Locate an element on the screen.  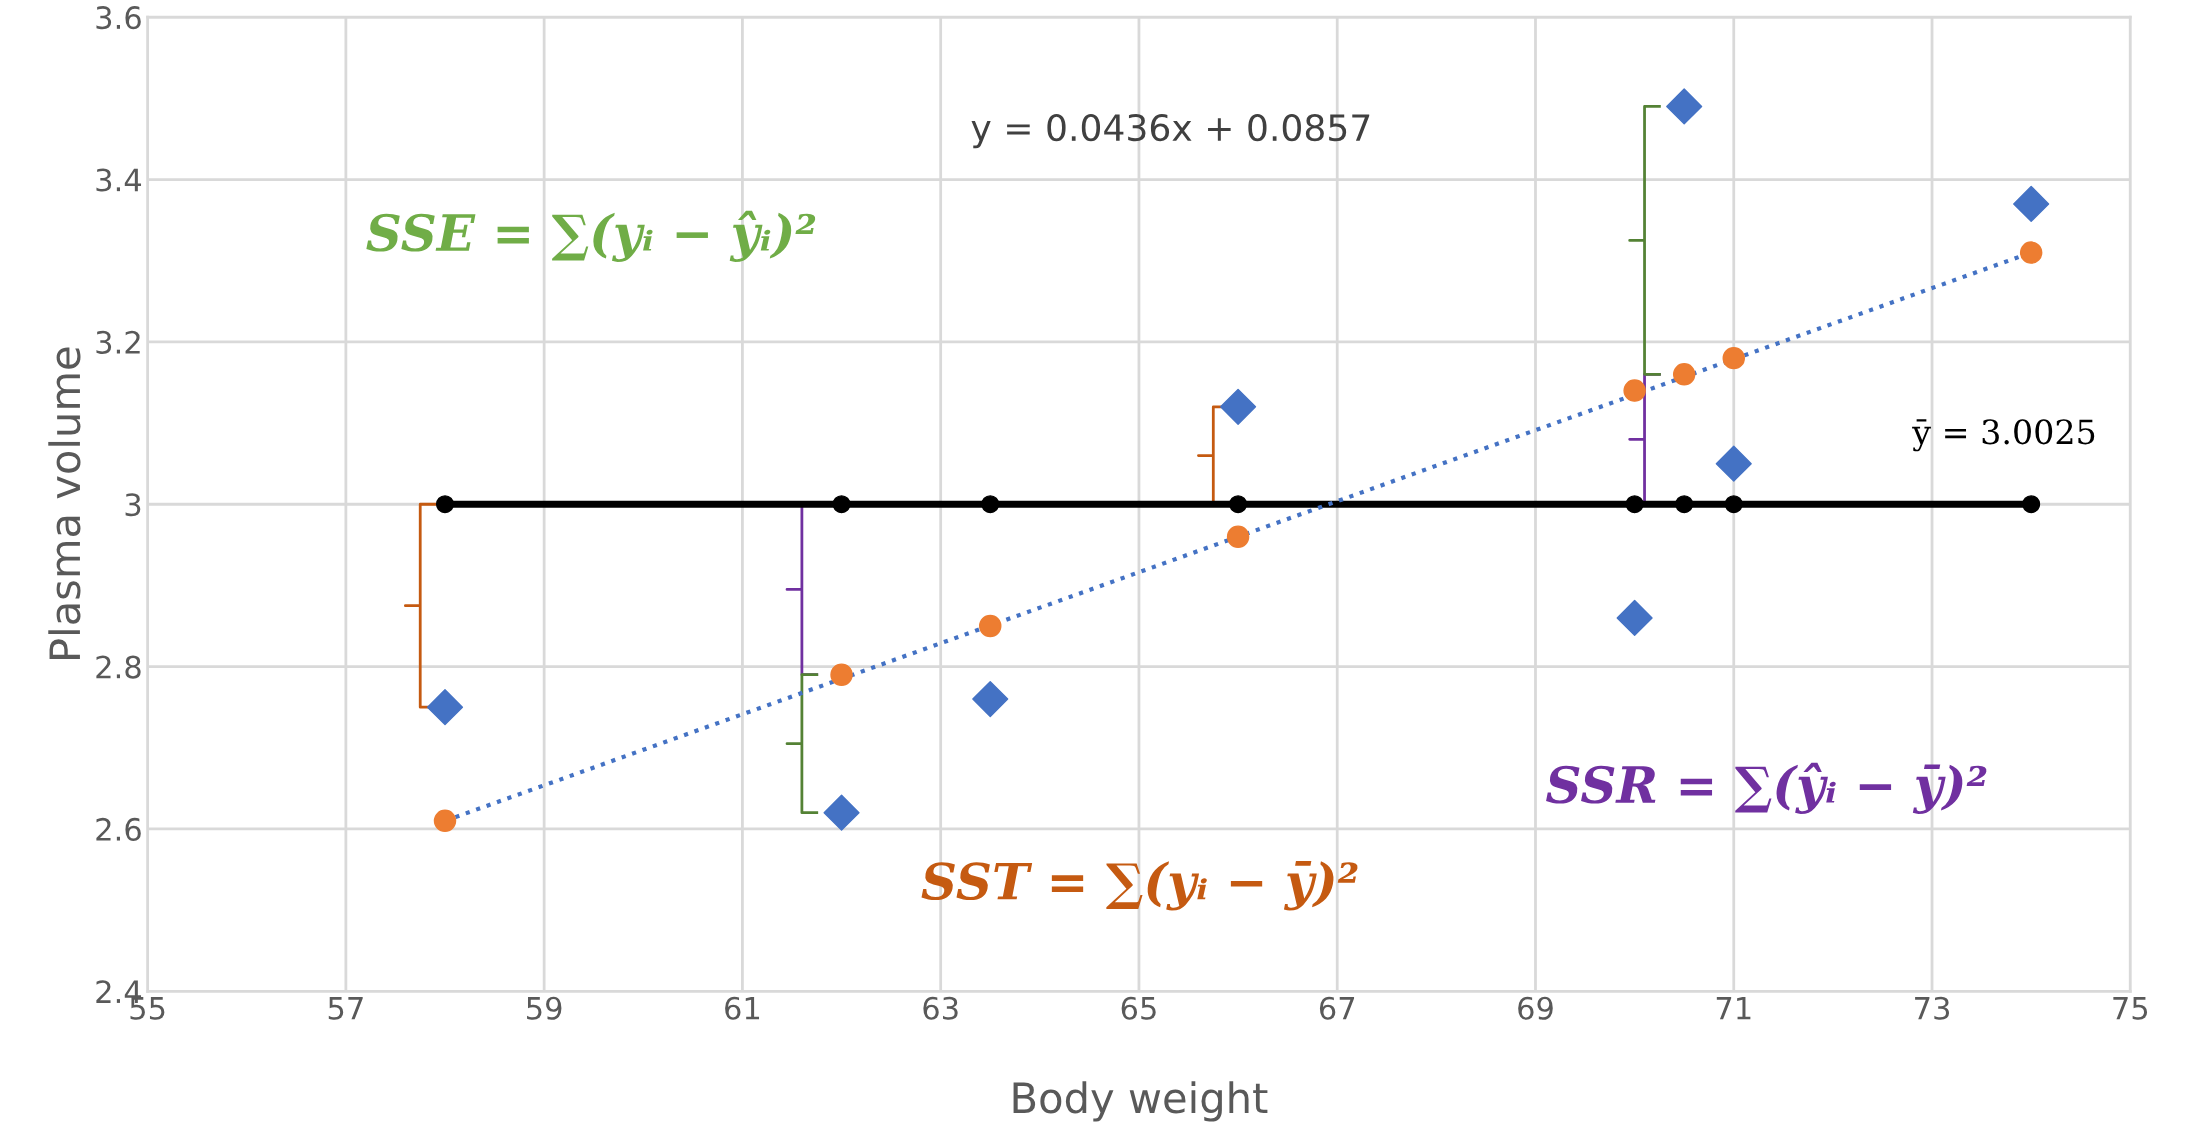
y-tick-label: 3 is located at coordinates (133, 505).